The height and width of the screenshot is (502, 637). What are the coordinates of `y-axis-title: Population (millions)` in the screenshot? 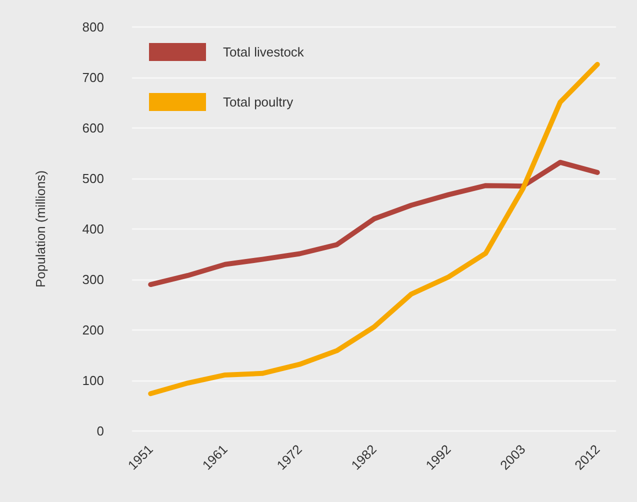 It's located at (40, 229).